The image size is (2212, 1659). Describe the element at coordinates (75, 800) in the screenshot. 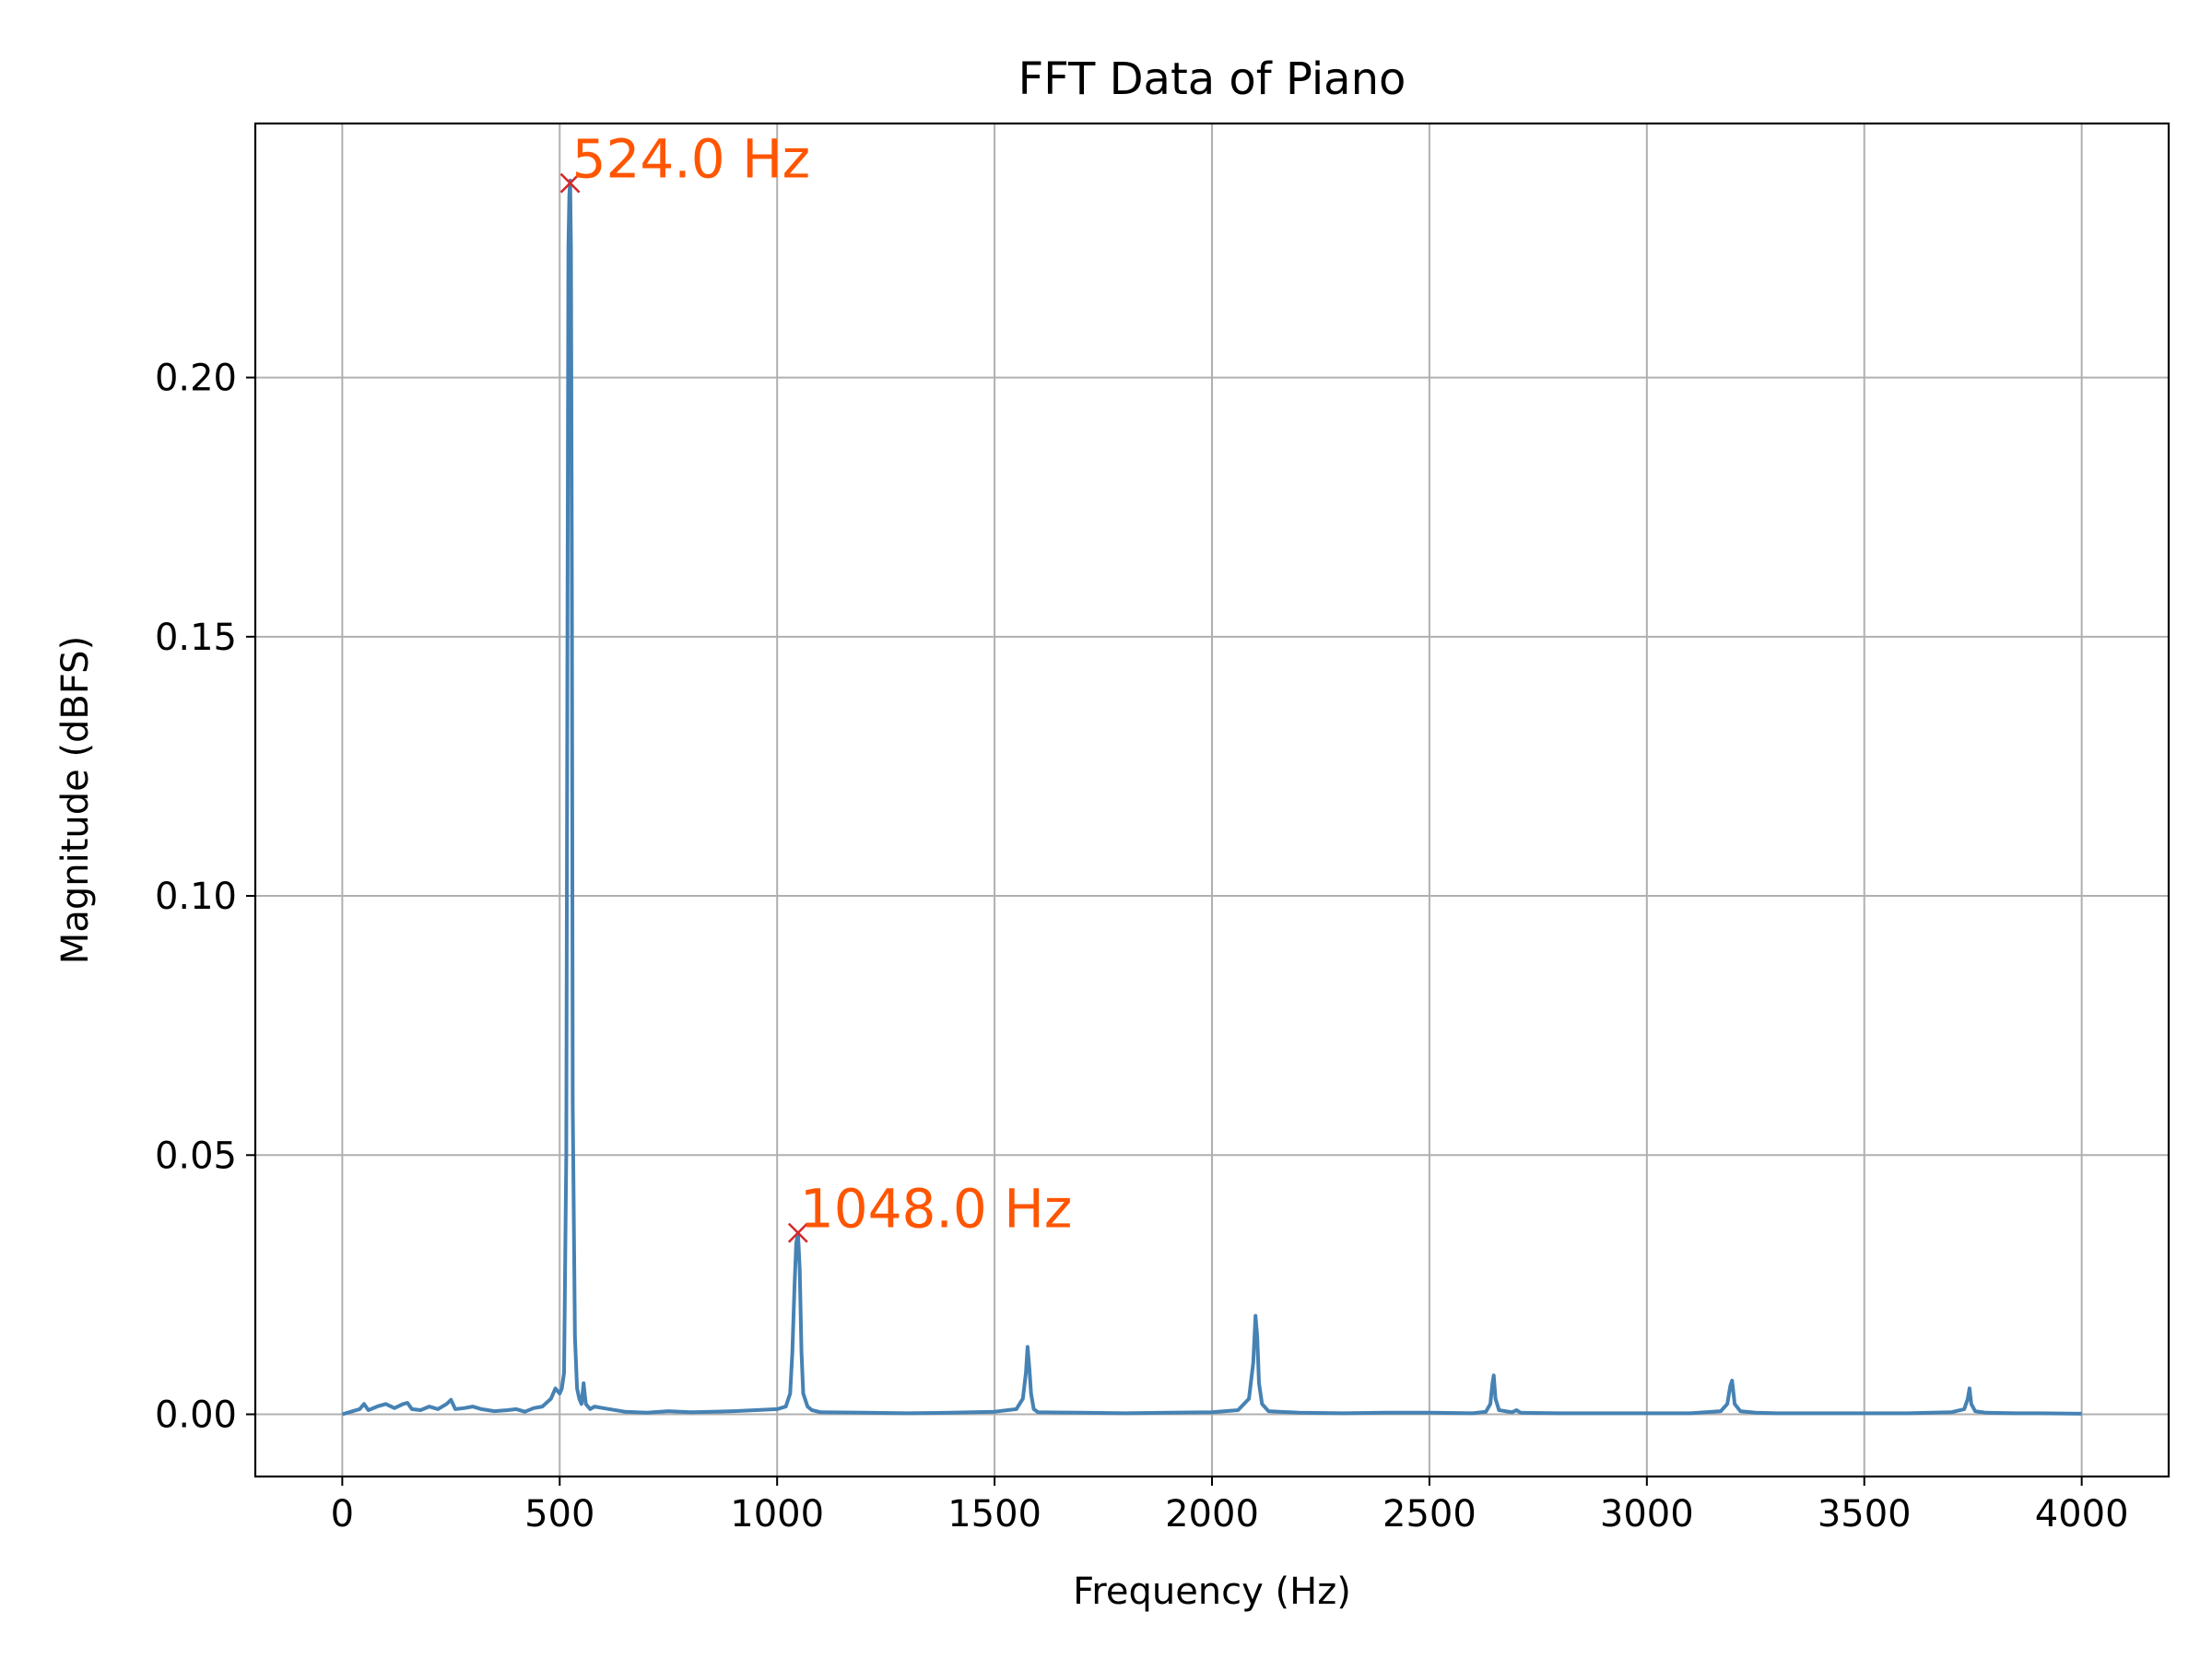

I see `y-axis-label: Magnitude (dBFS)` at that location.